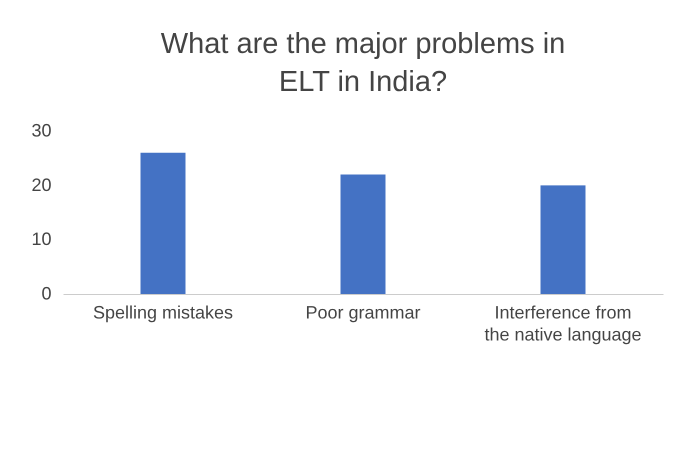 The height and width of the screenshot is (471, 691). What do you see at coordinates (363, 312) in the screenshot?
I see `x-tick-label: Poor grammar` at bounding box center [363, 312].